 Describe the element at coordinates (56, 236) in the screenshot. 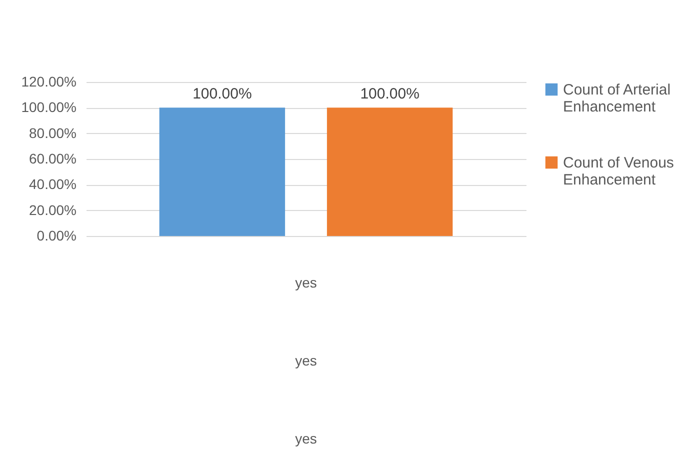

I see `y-tick-label: 0.00%` at that location.